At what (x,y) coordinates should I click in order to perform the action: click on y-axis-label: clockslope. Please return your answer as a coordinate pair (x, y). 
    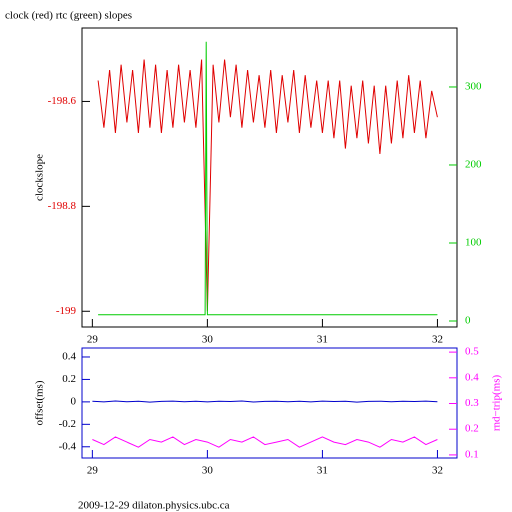
    Looking at the image, I should click on (40, 177).